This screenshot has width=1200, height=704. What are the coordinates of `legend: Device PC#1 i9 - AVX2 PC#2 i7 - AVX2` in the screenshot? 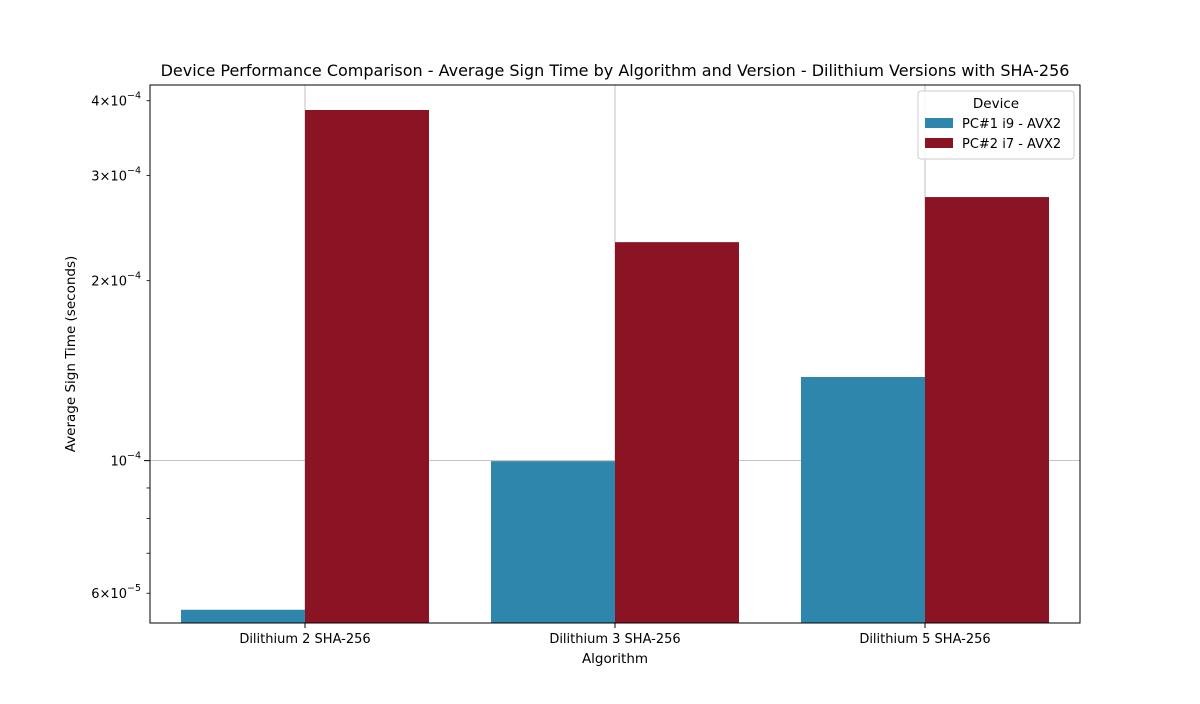 It's located at (996, 125).